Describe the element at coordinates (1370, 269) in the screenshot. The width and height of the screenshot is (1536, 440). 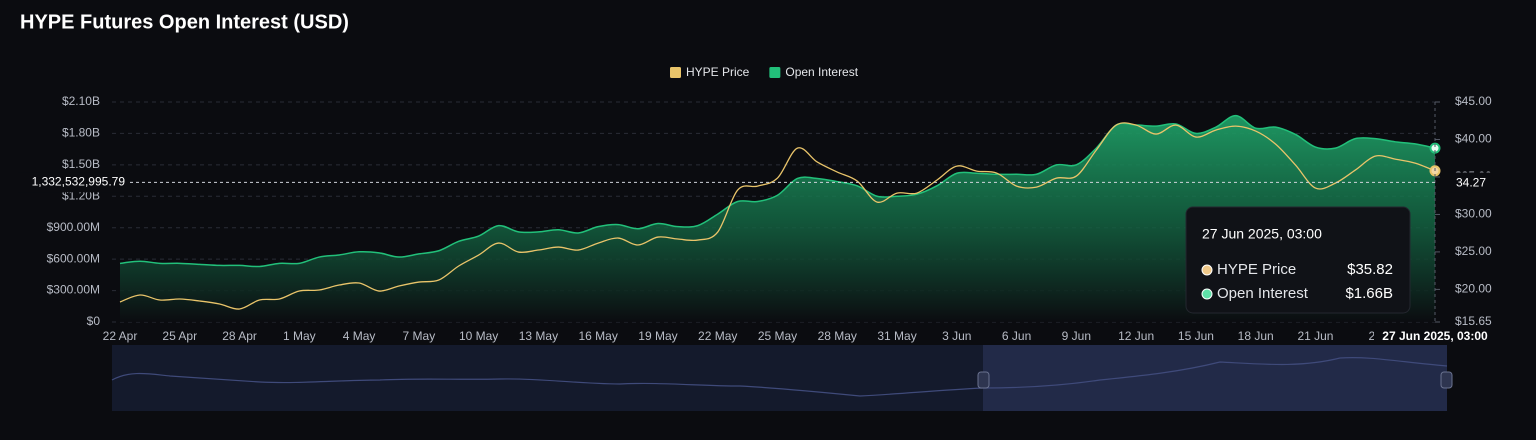
I see `tooltip-value: $35.82` at that location.